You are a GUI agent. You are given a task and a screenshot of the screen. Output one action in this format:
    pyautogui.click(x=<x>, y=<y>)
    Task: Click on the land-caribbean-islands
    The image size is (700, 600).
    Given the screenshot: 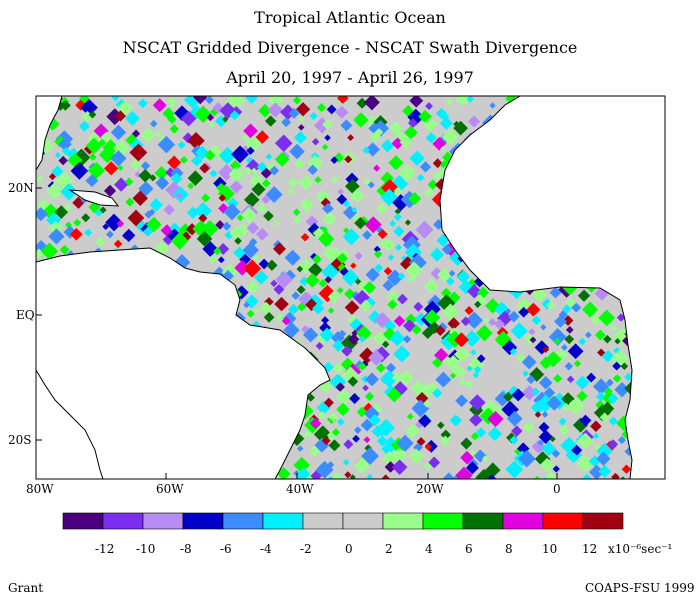 What is the action you would take?
    pyautogui.click(x=94, y=198)
    